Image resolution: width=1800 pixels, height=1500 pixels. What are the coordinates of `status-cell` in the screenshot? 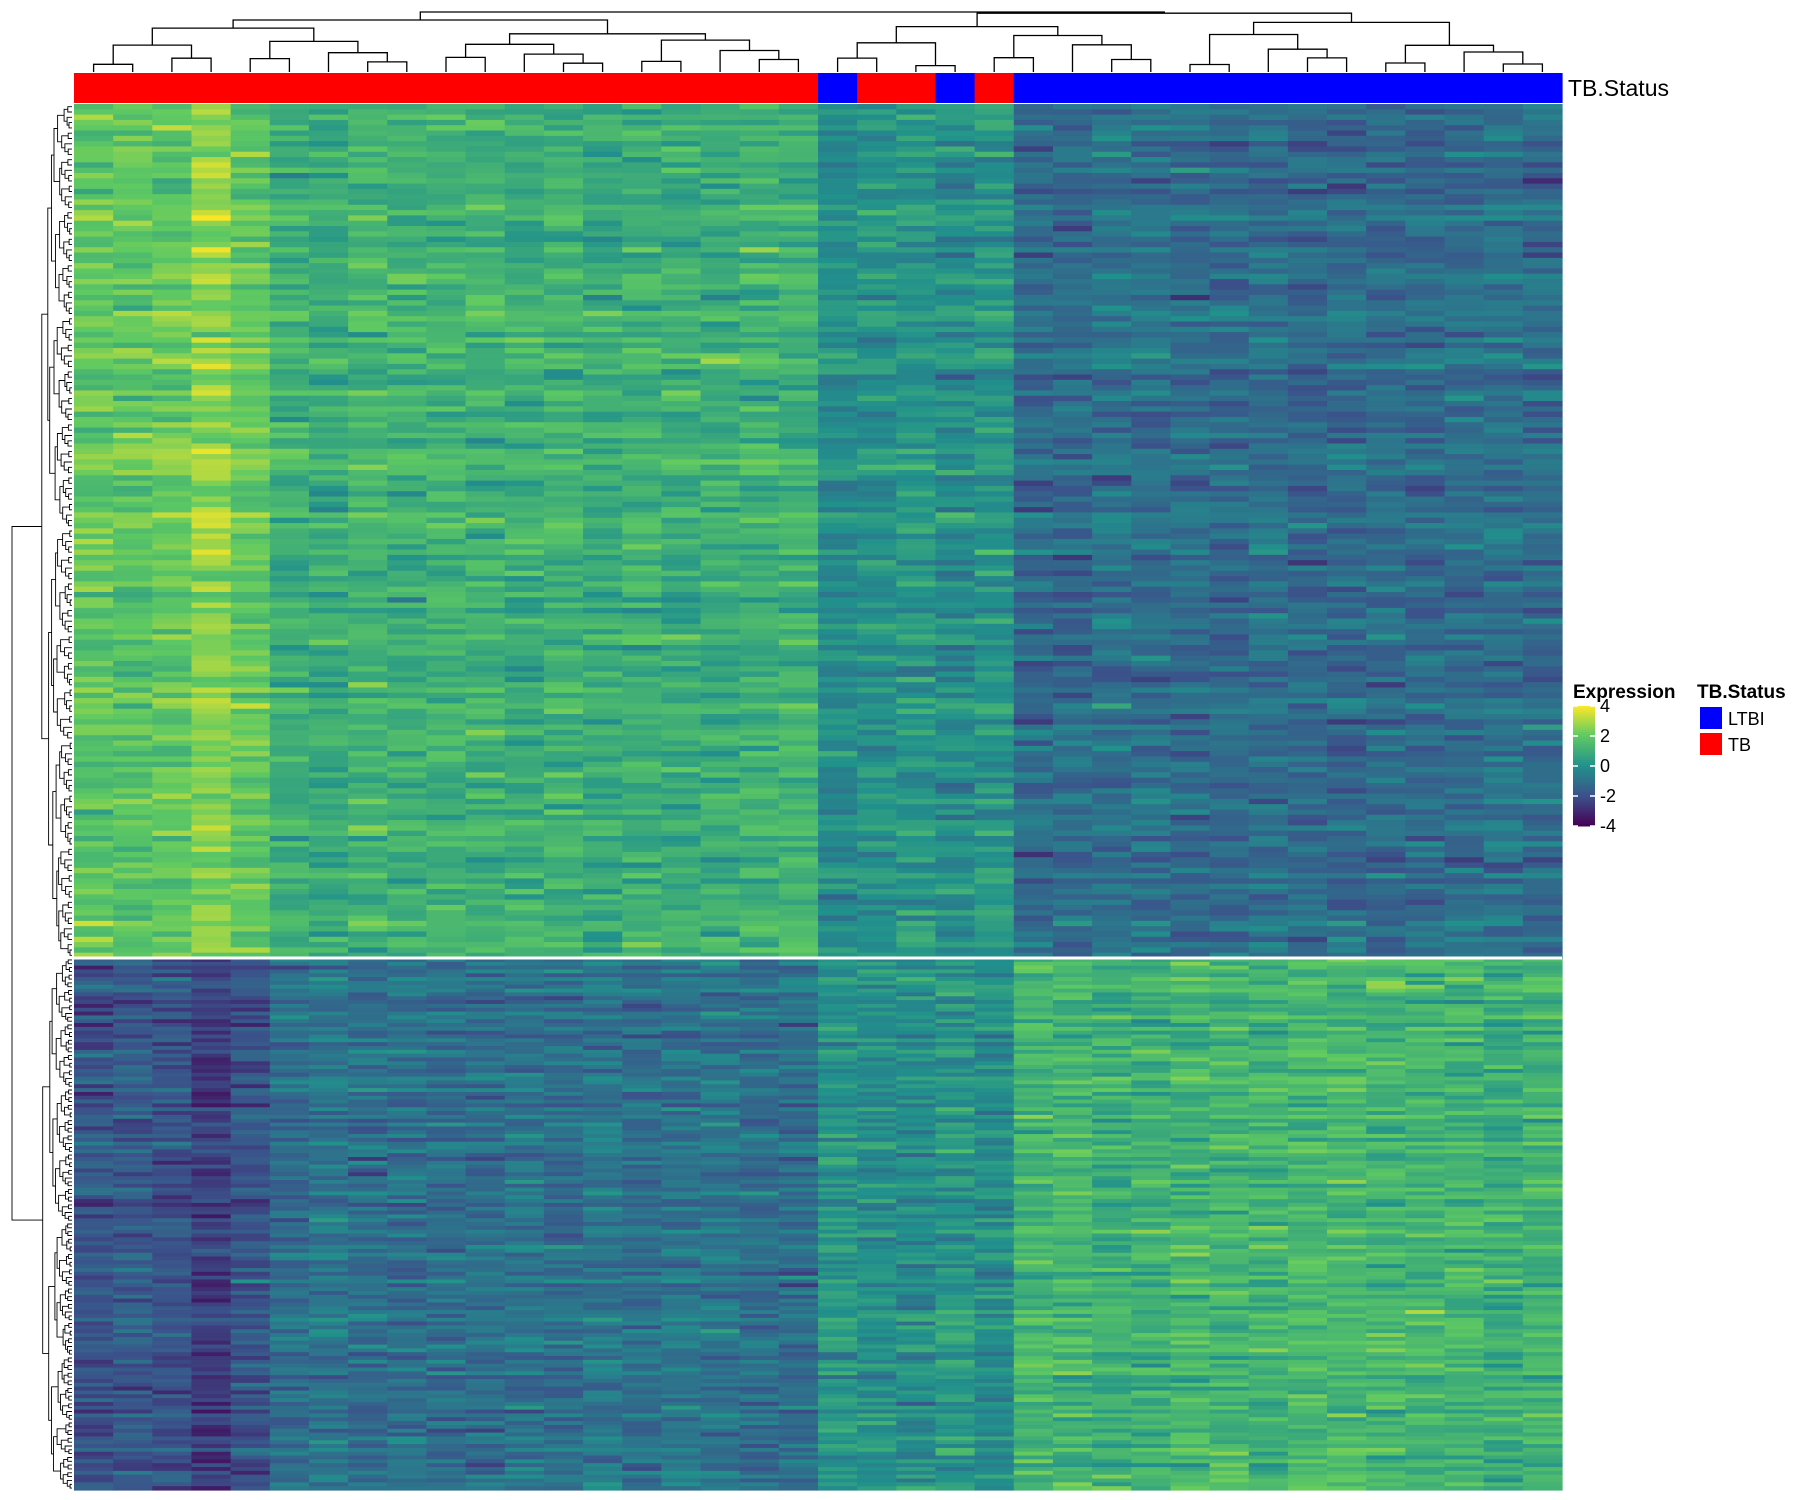 It's located at (1072, 88).